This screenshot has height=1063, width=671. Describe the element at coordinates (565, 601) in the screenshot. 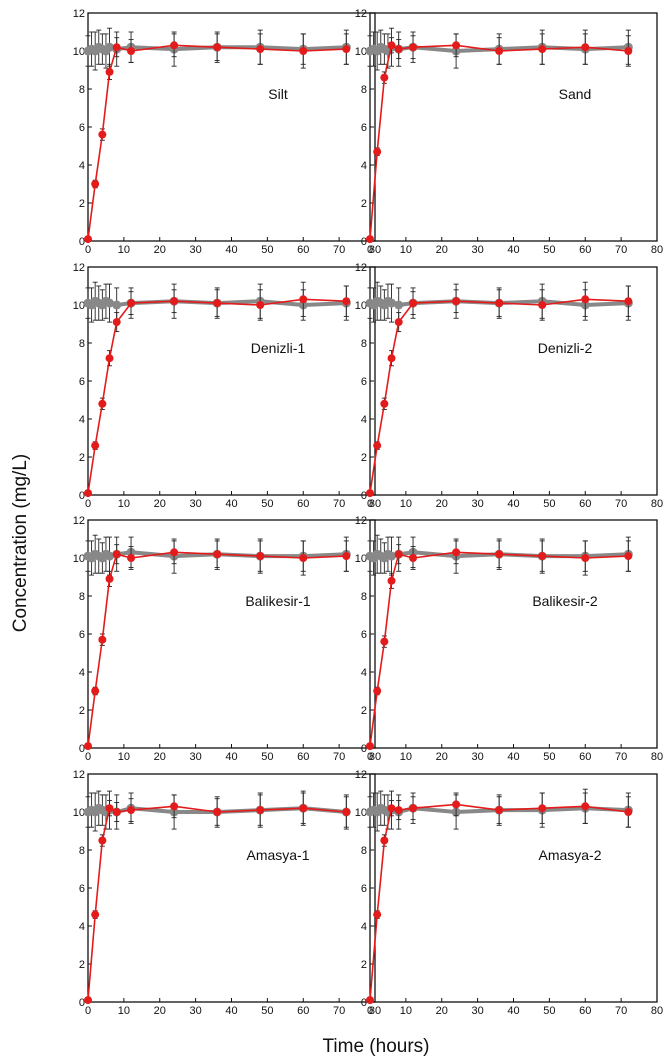

I see `panel-label: Balikesir-2` at that location.